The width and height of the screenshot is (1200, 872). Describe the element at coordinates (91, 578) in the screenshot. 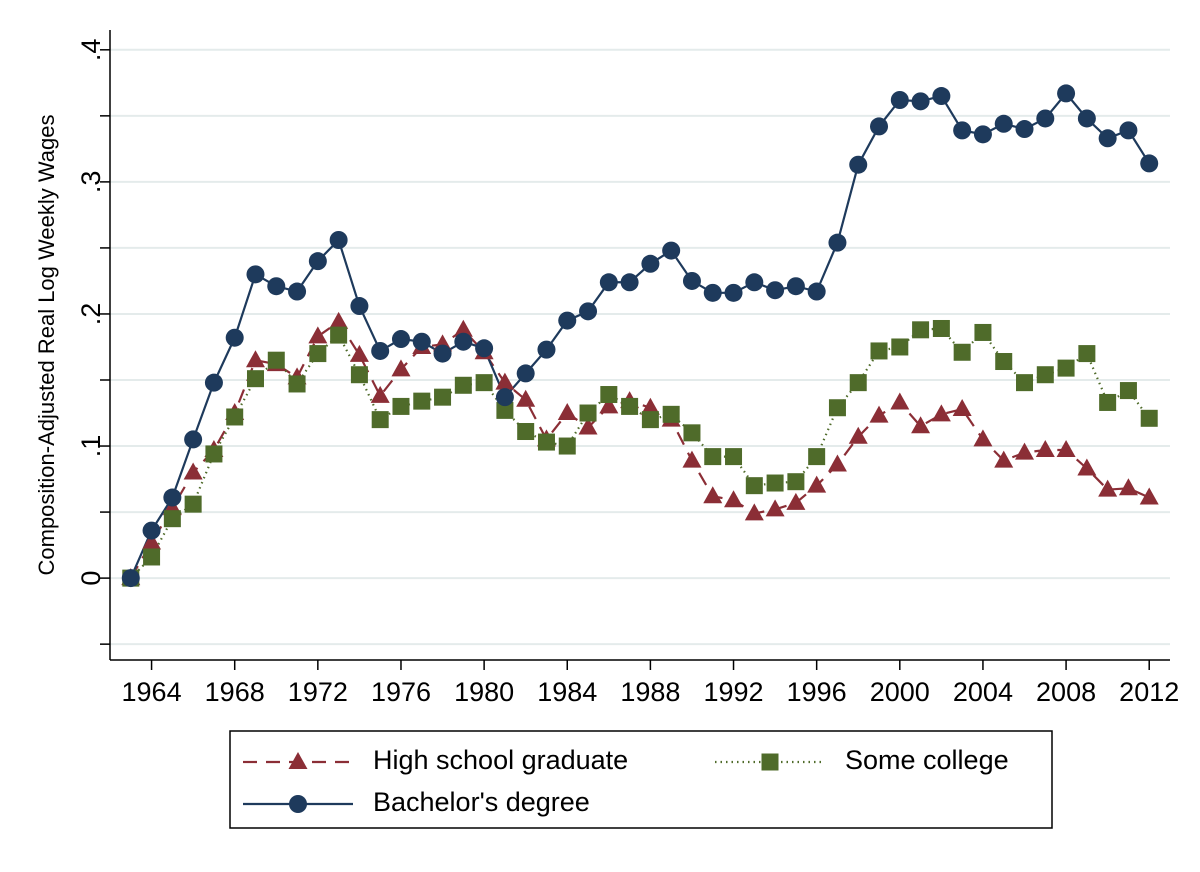

I see `y-tick-label: 0` at that location.